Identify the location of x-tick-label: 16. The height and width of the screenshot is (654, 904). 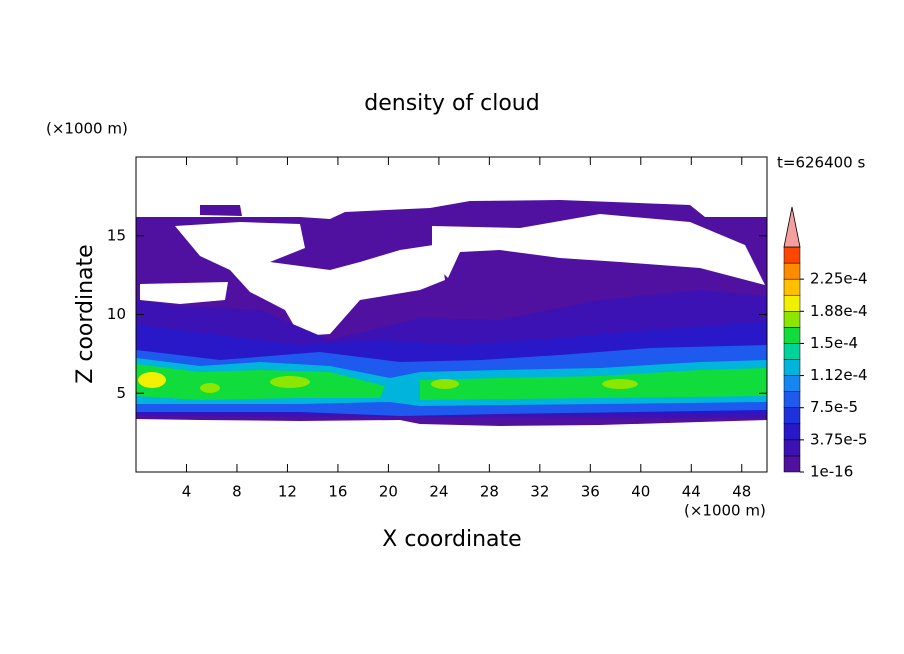
(337, 492).